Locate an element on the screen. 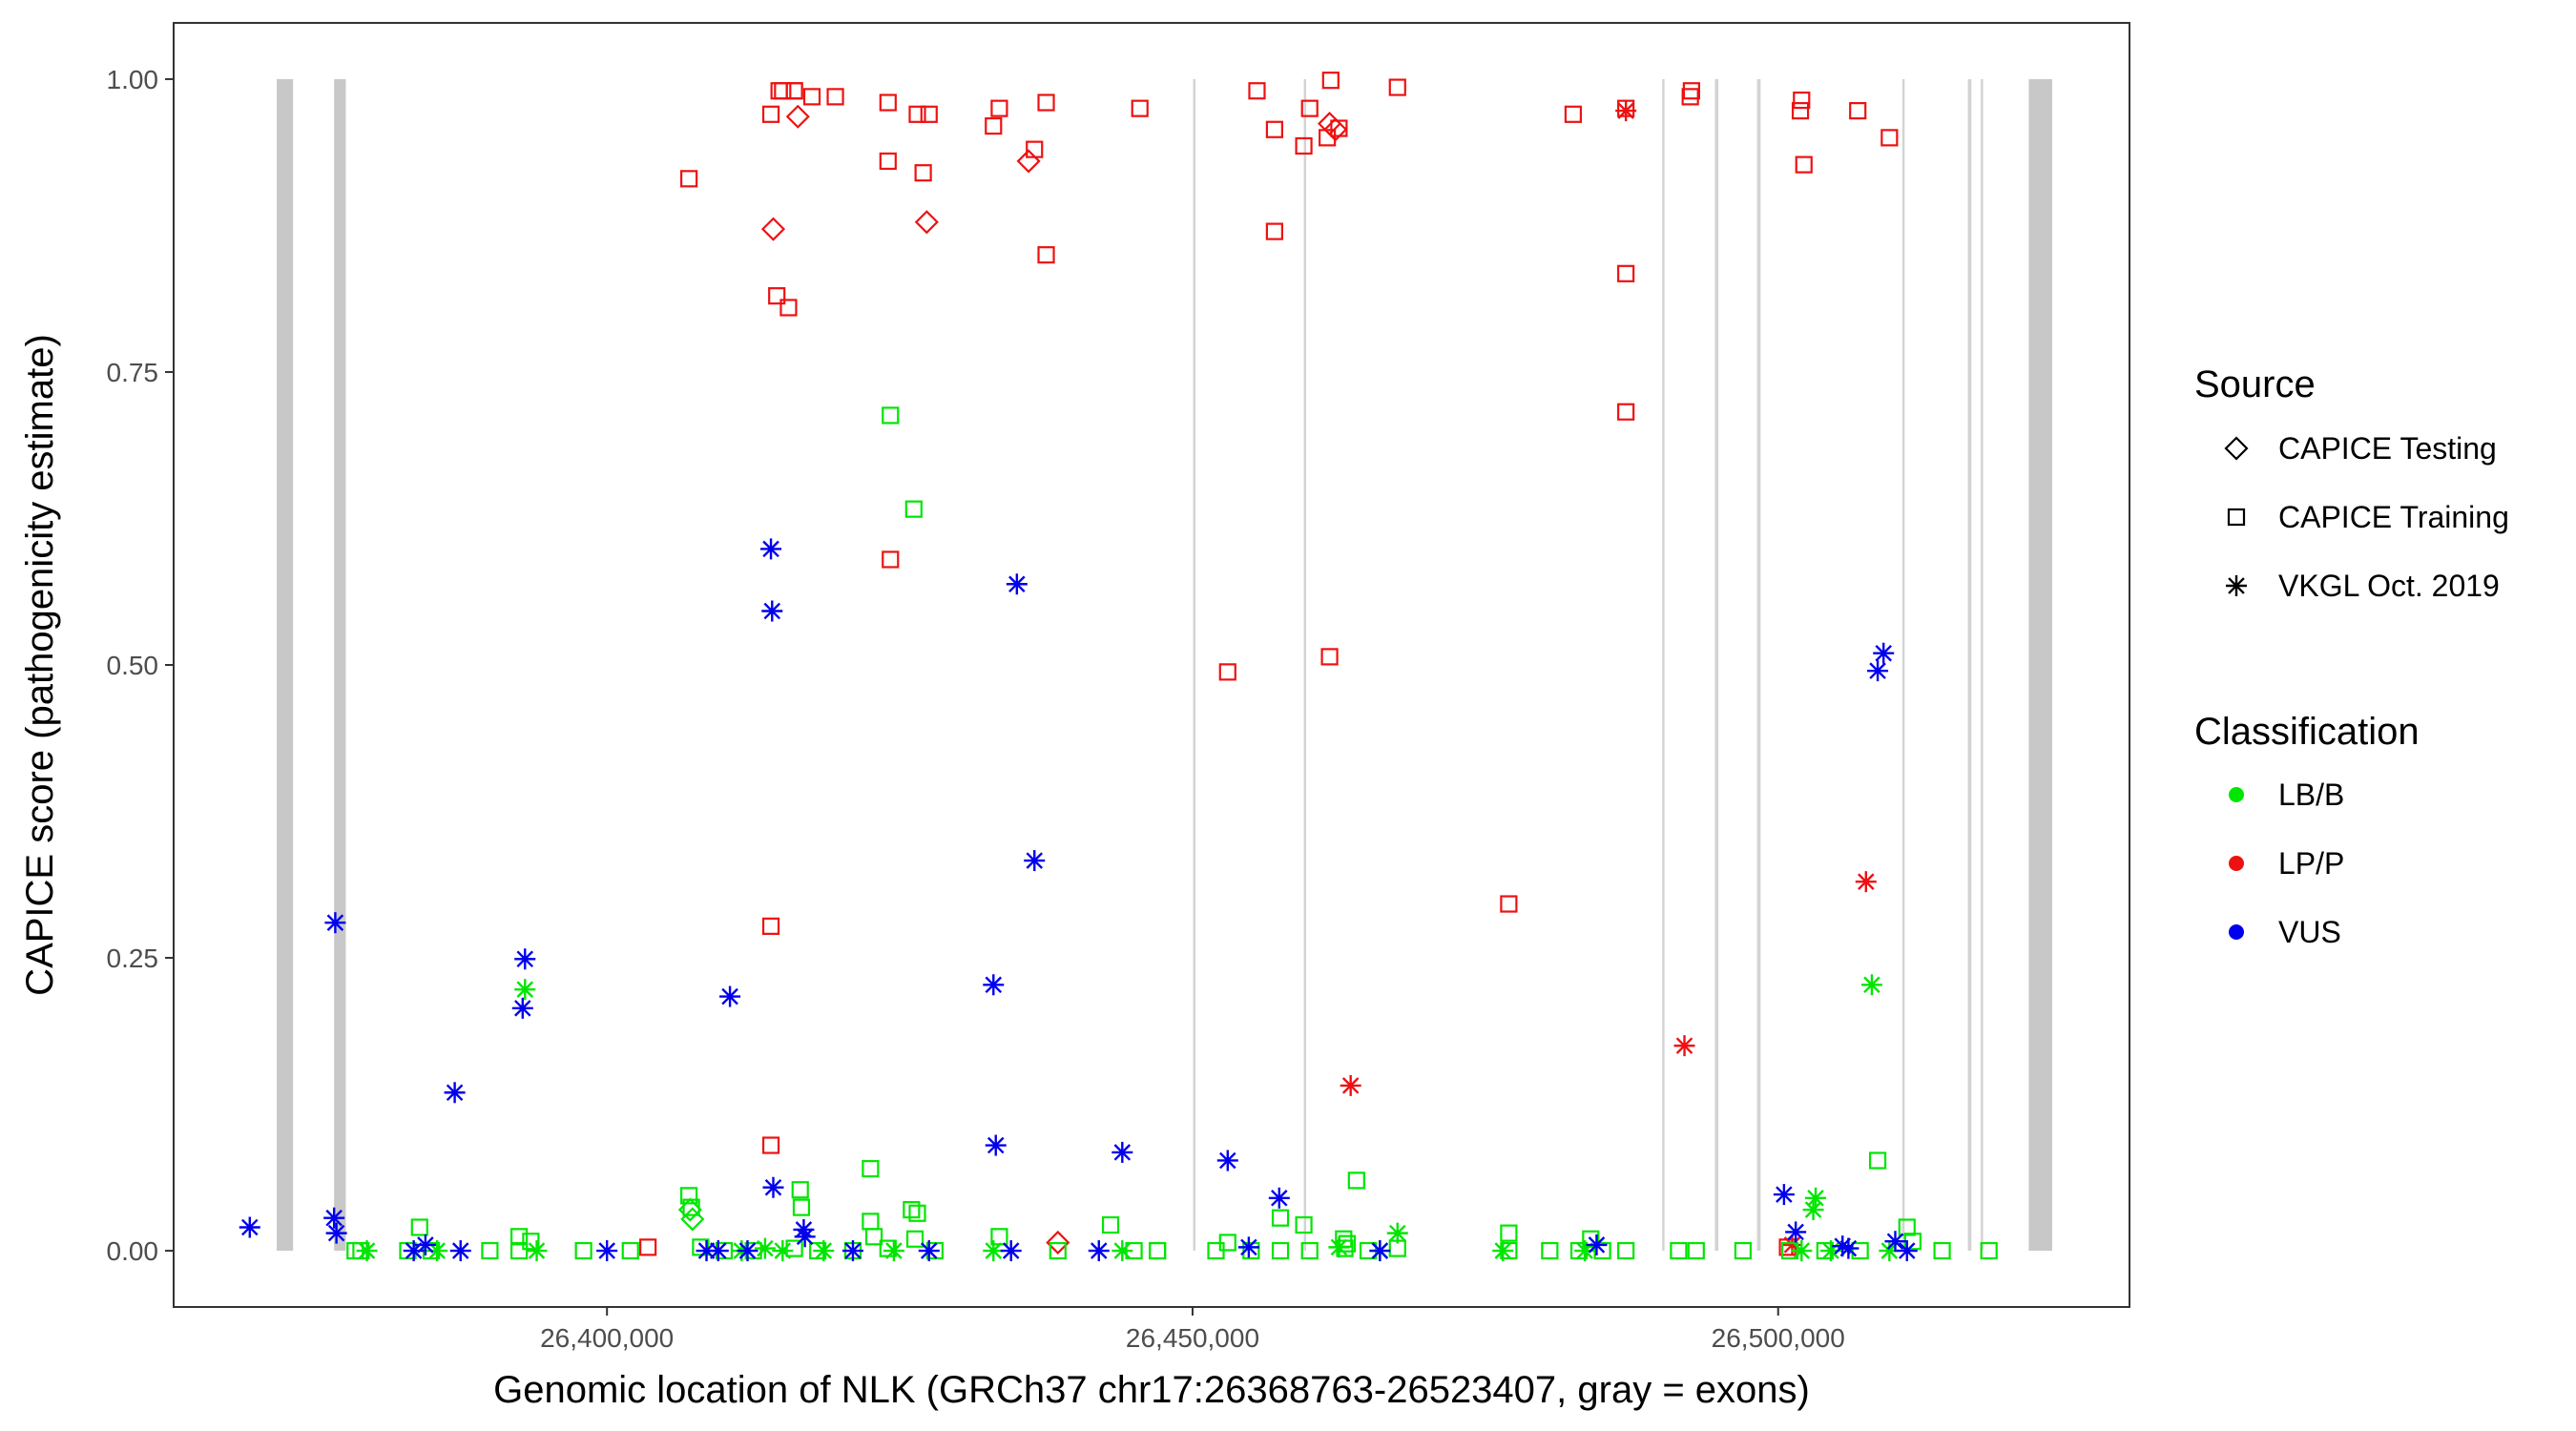  series-LBB-diamond is located at coordinates (691, 1214).